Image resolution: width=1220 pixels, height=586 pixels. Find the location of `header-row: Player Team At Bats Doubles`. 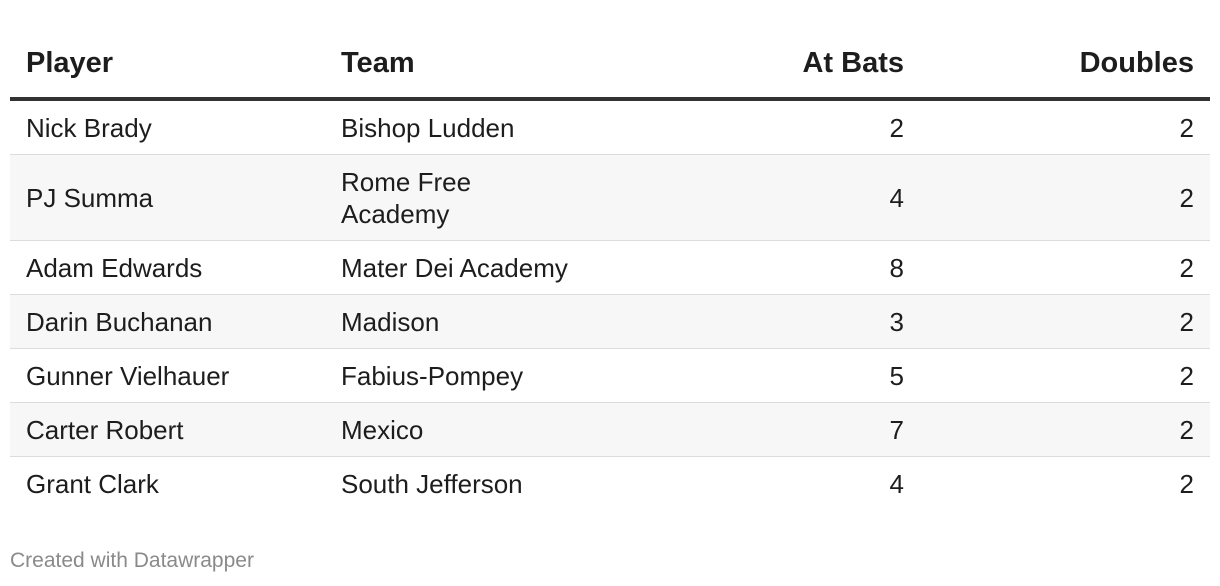

header-row: Player Team At Bats Doubles is located at coordinates (610, 65).